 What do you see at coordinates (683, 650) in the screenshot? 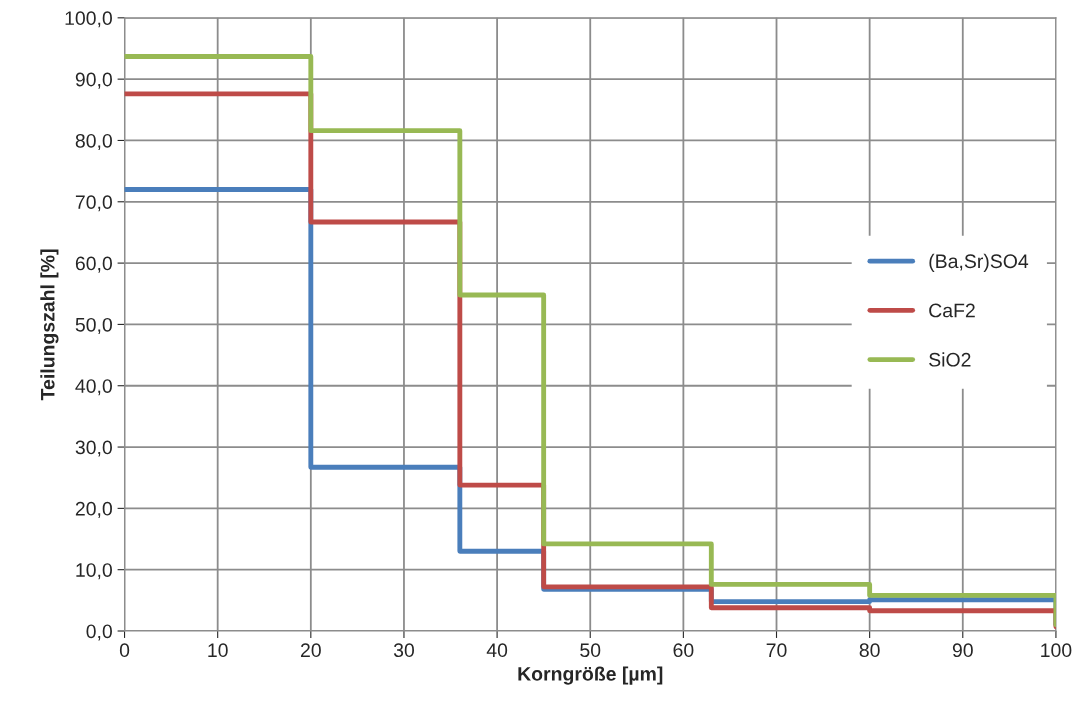
I see `x-tick-label: 60` at bounding box center [683, 650].